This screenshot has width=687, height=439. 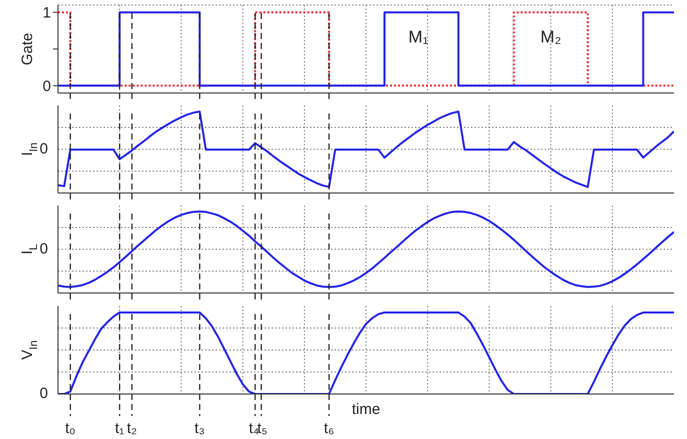 I want to click on x-tick-label: t₂, so click(x=132, y=428).